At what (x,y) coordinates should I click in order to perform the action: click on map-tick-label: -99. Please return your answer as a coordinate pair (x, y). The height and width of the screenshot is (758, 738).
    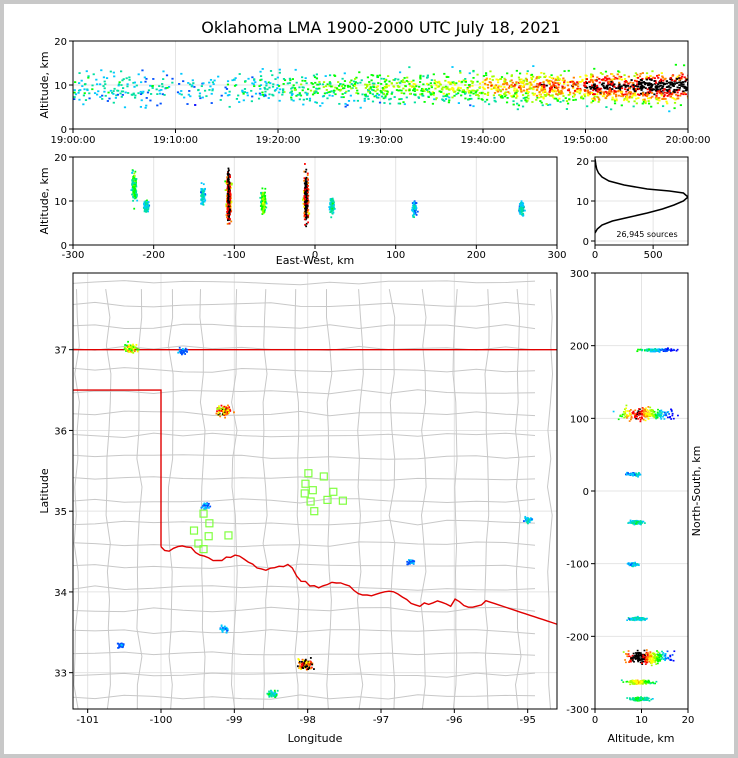
    Looking at the image, I should click on (234, 720).